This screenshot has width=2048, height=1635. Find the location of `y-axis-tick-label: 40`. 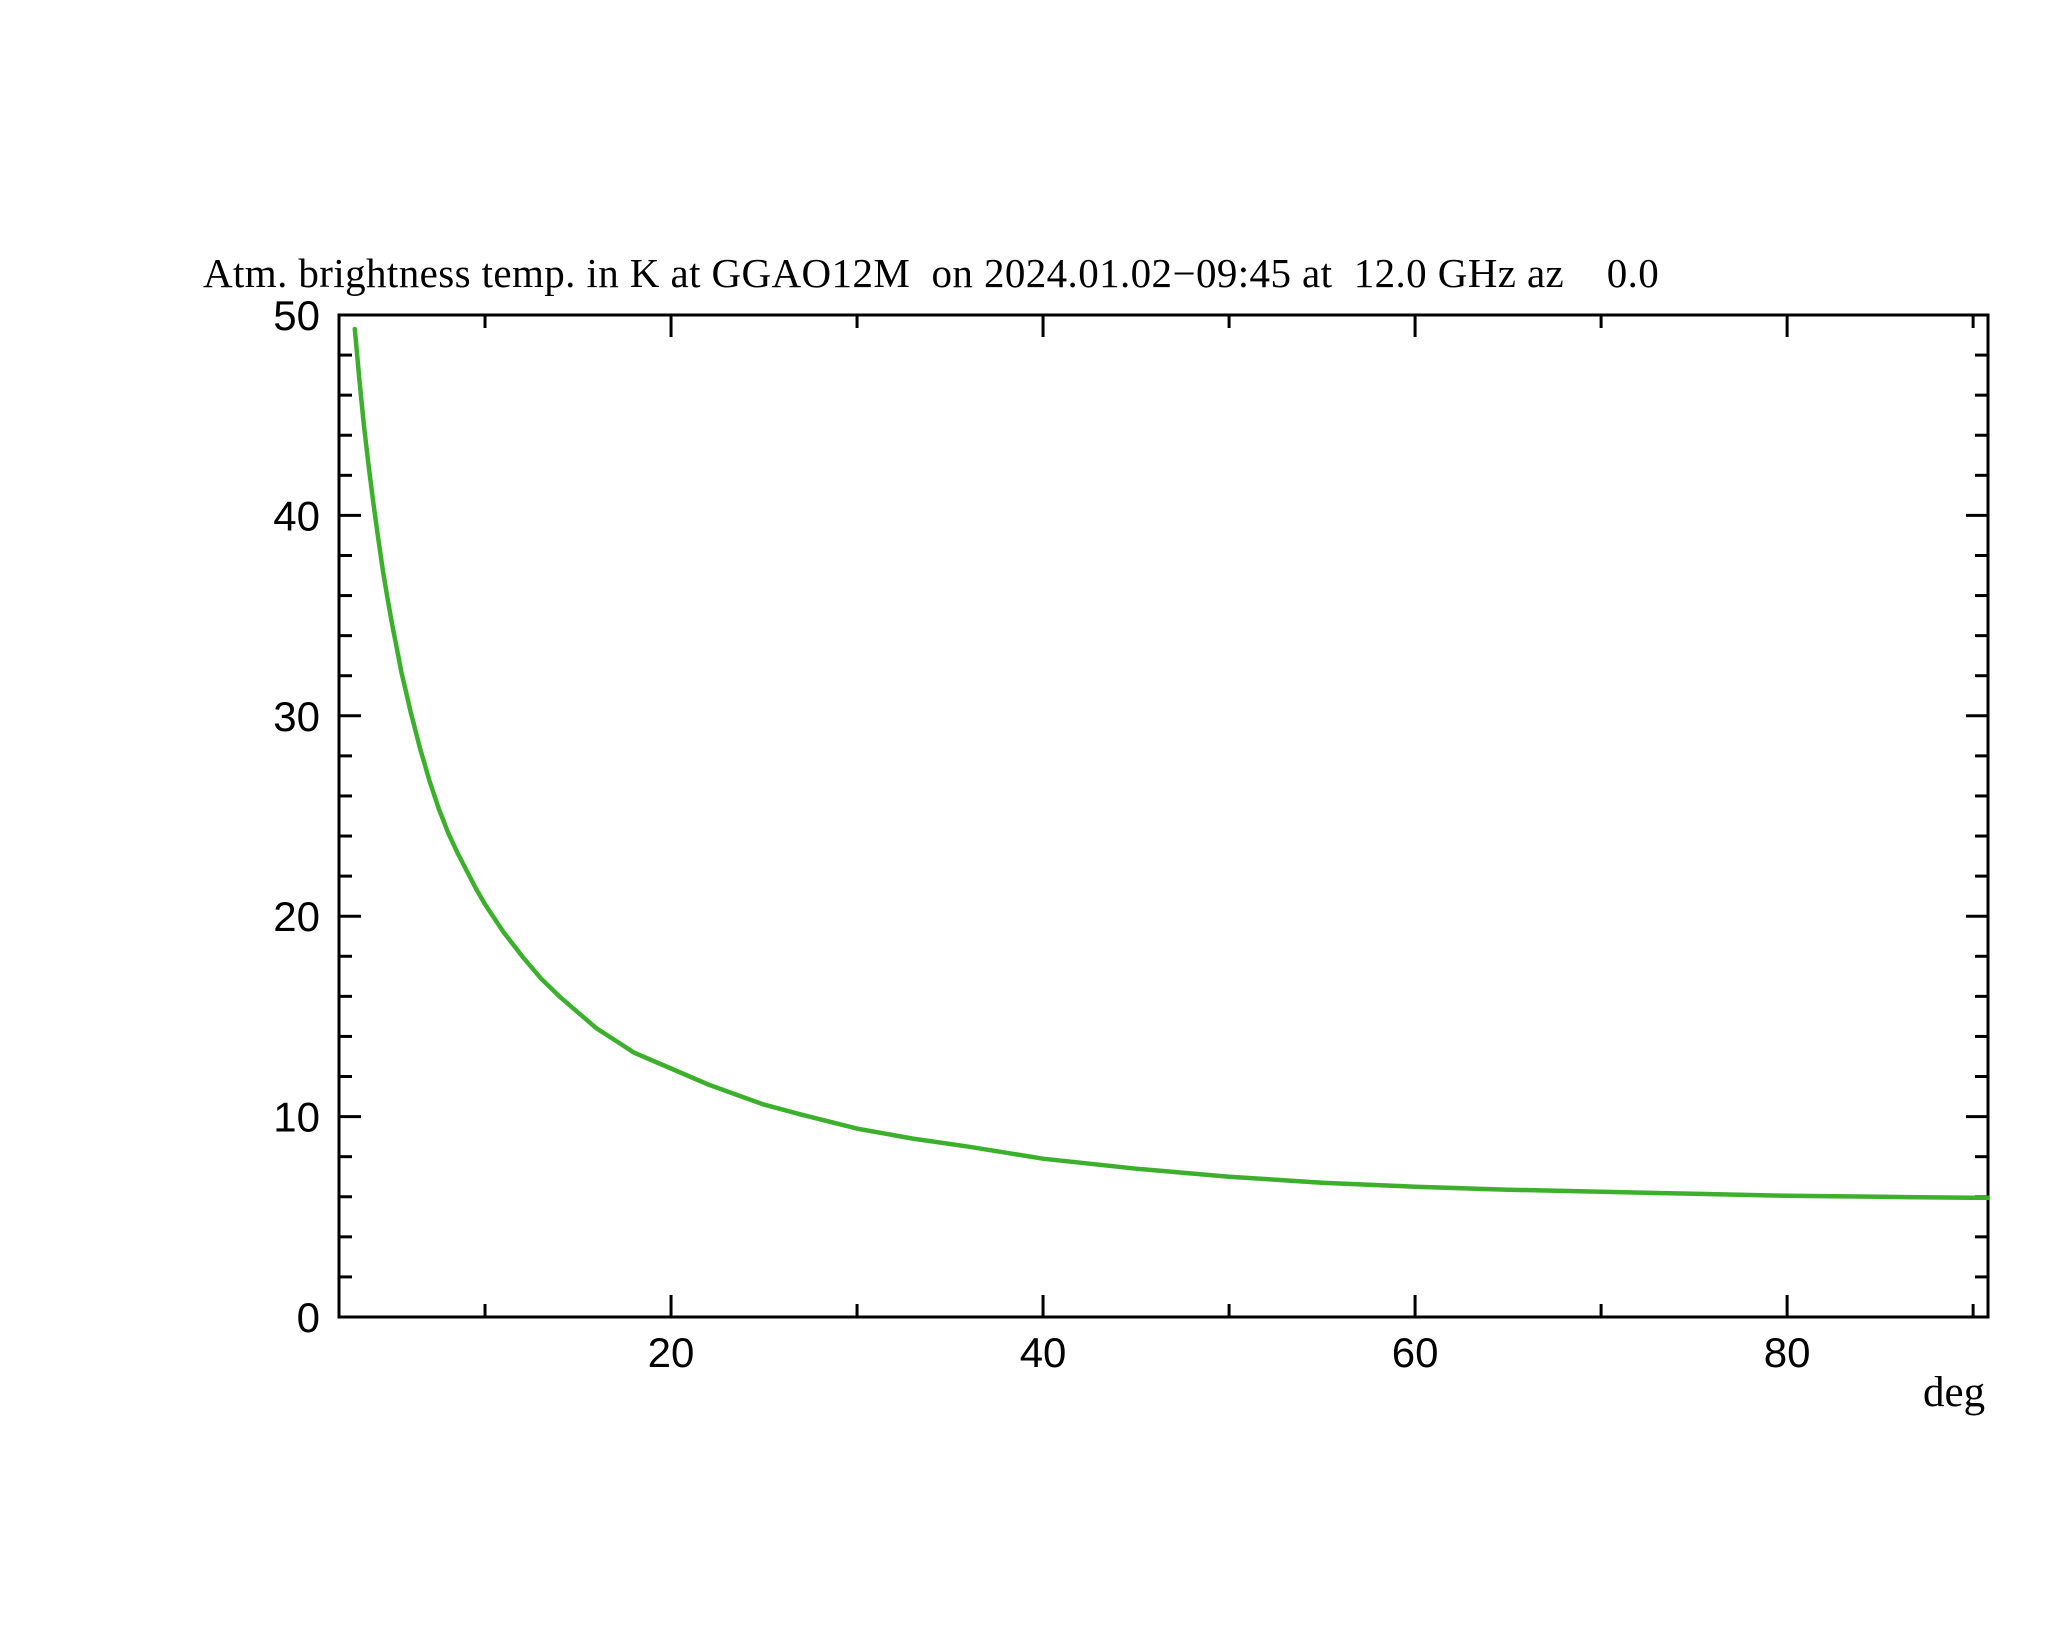

y-axis-tick-label: 40 is located at coordinates (296, 515).